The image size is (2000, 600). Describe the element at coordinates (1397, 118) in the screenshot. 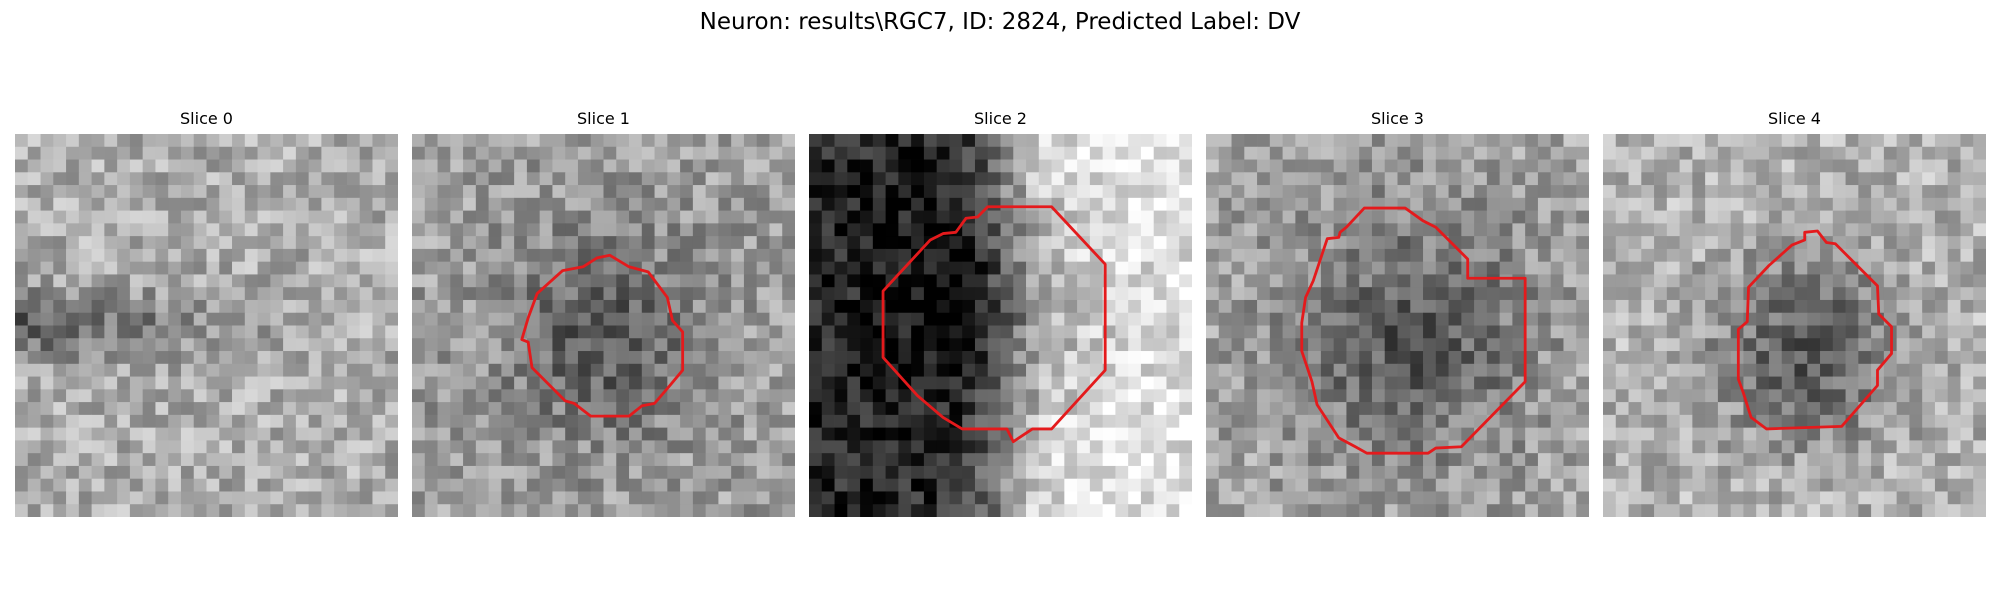

I see `slice-3-title: Slice 3` at that location.